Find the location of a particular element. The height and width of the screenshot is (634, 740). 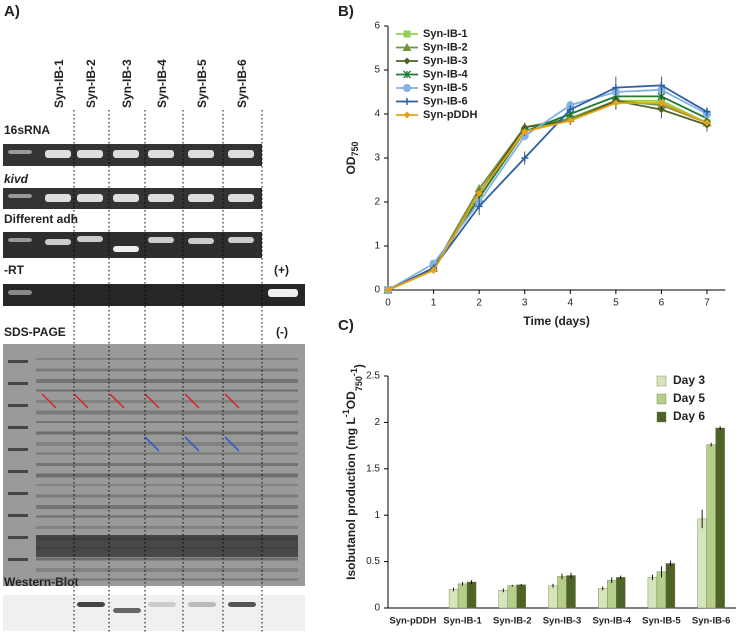

legend-label: Syn-pDDH is located at coordinates (450, 115).